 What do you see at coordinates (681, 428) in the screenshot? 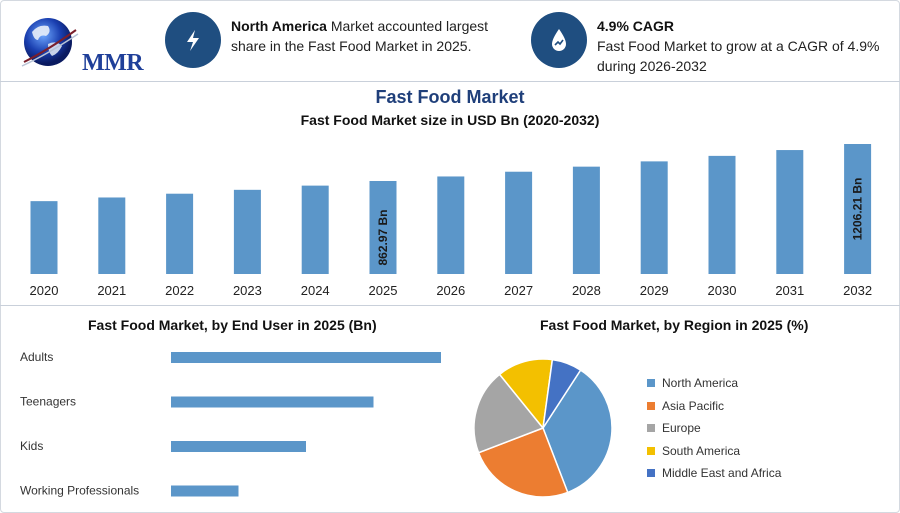
I see `legend-label: Europe` at bounding box center [681, 428].